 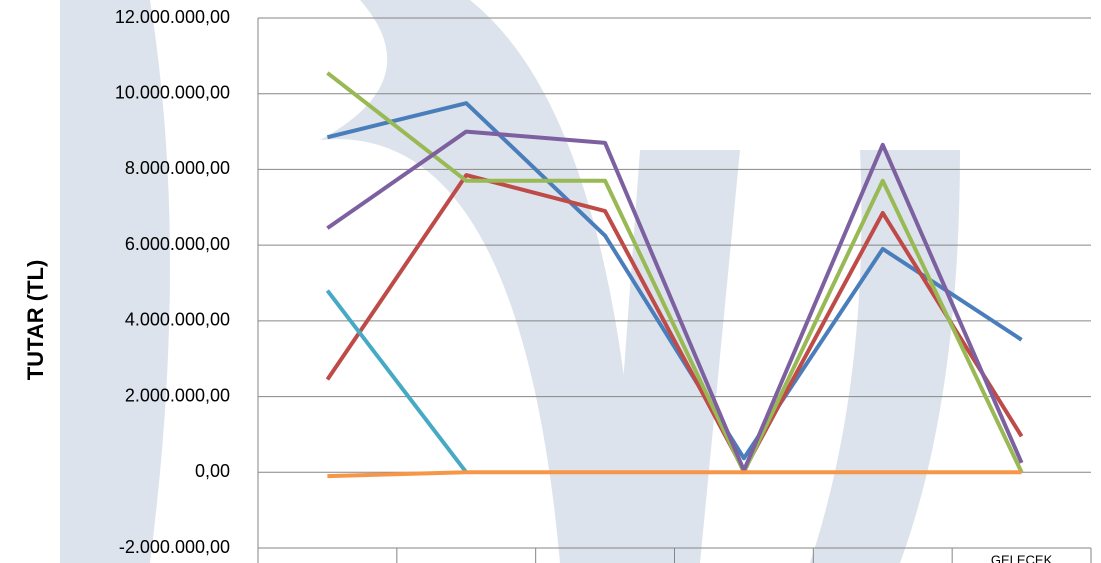 I want to click on y-tick-label: 8.000.000,00, so click(x=177, y=168).